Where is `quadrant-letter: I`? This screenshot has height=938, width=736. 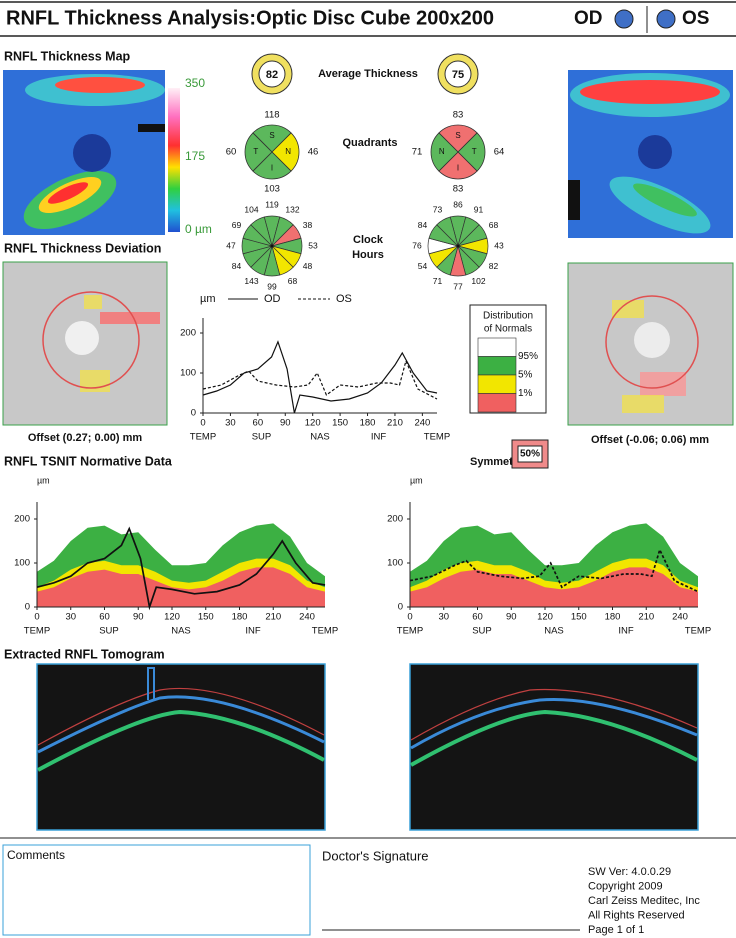
quadrant-letter: I is located at coordinates (458, 167).